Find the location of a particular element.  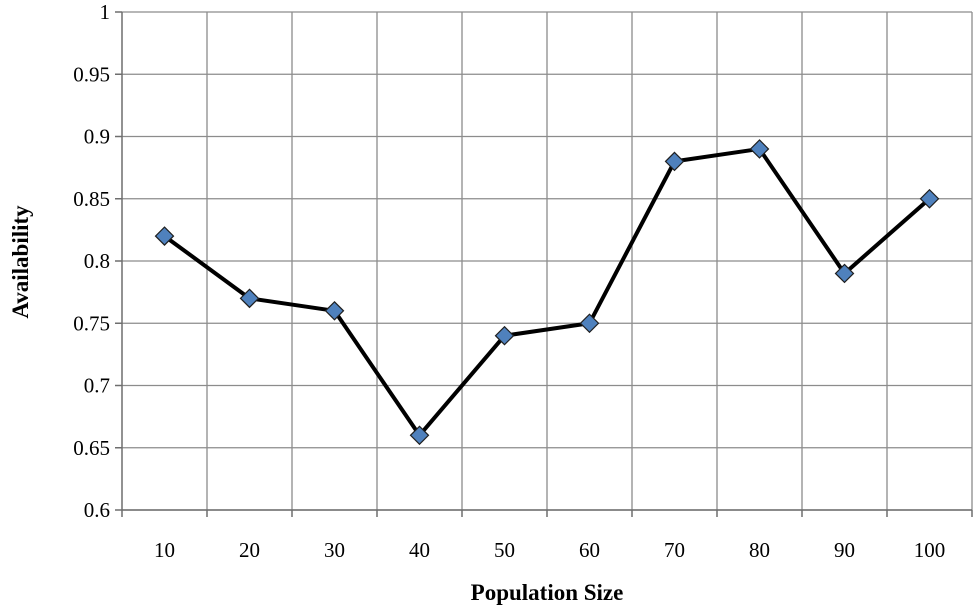

y-tick-label: 0.65 is located at coordinates (91, 448).